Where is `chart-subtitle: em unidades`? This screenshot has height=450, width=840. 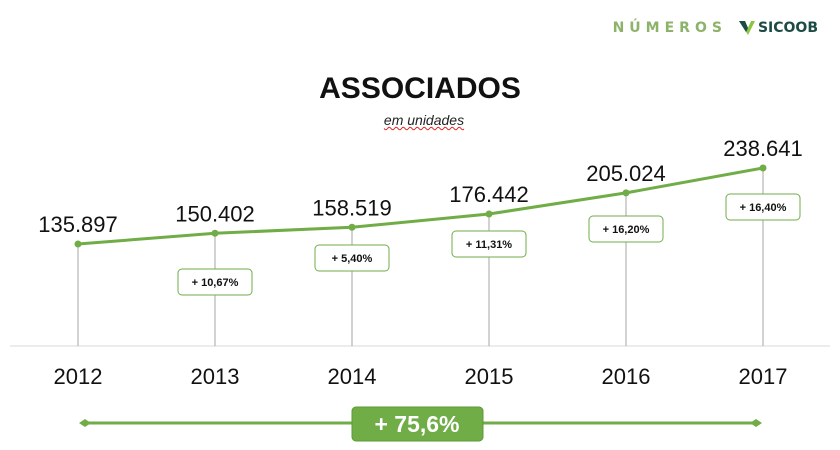 chart-subtitle: em unidades is located at coordinates (424, 120).